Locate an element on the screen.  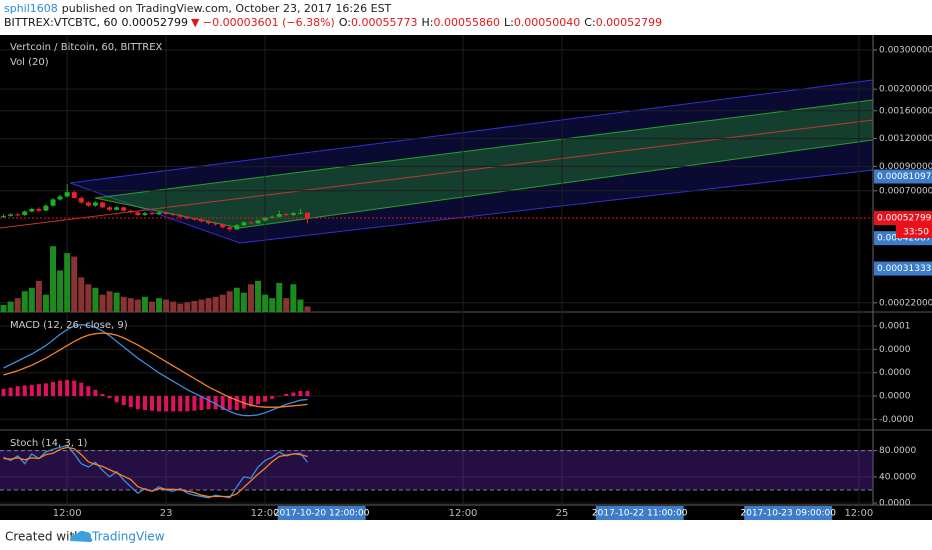
change: ▼ −0.00003601 (−6.38%) is located at coordinates (263, 22).